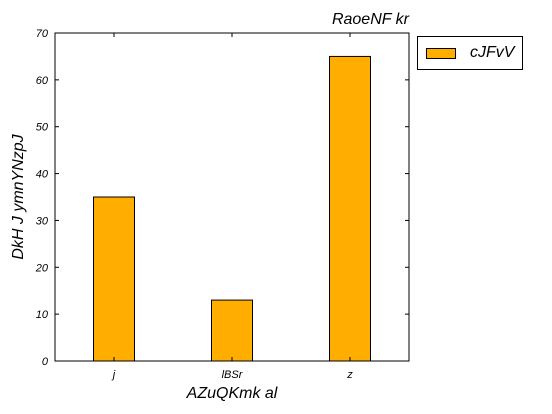 The height and width of the screenshot is (414, 552). Describe the element at coordinates (45, 362) in the screenshot. I see `y-tick-label: 0` at that location.